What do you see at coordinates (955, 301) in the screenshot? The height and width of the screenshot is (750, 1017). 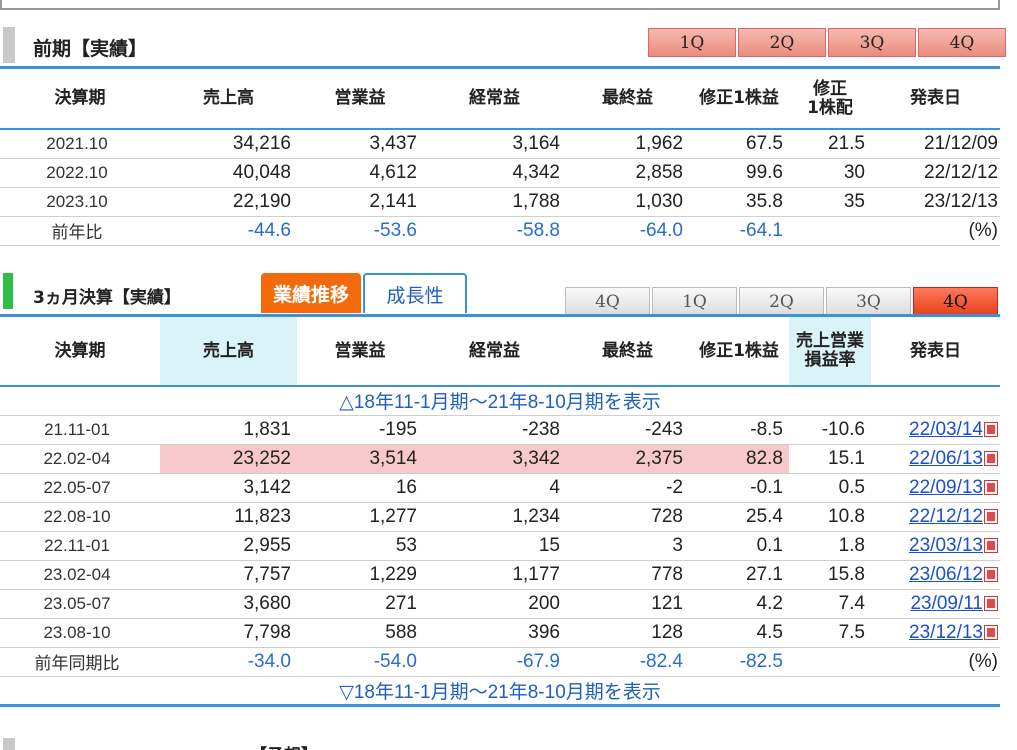 I see `quarterly-tab-4q: 4Q` at bounding box center [955, 301].